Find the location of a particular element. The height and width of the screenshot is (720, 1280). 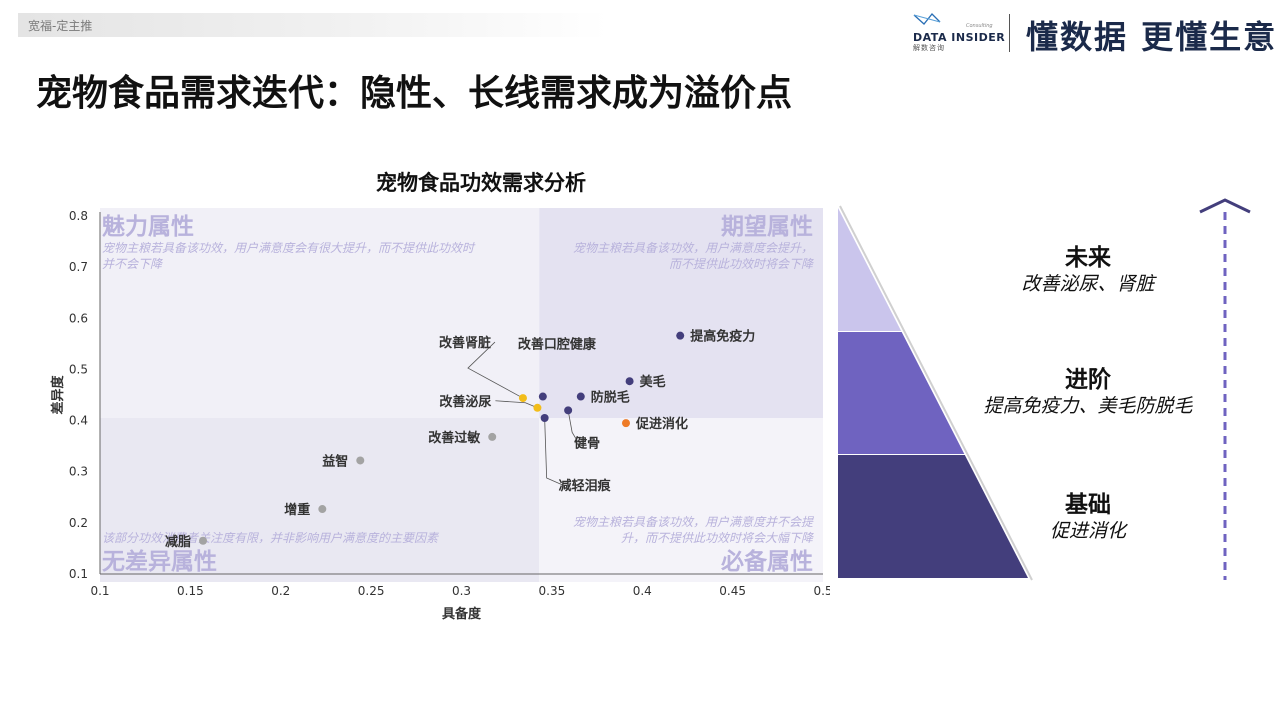

y-tick-label: 0.6 is located at coordinates (78, 318).